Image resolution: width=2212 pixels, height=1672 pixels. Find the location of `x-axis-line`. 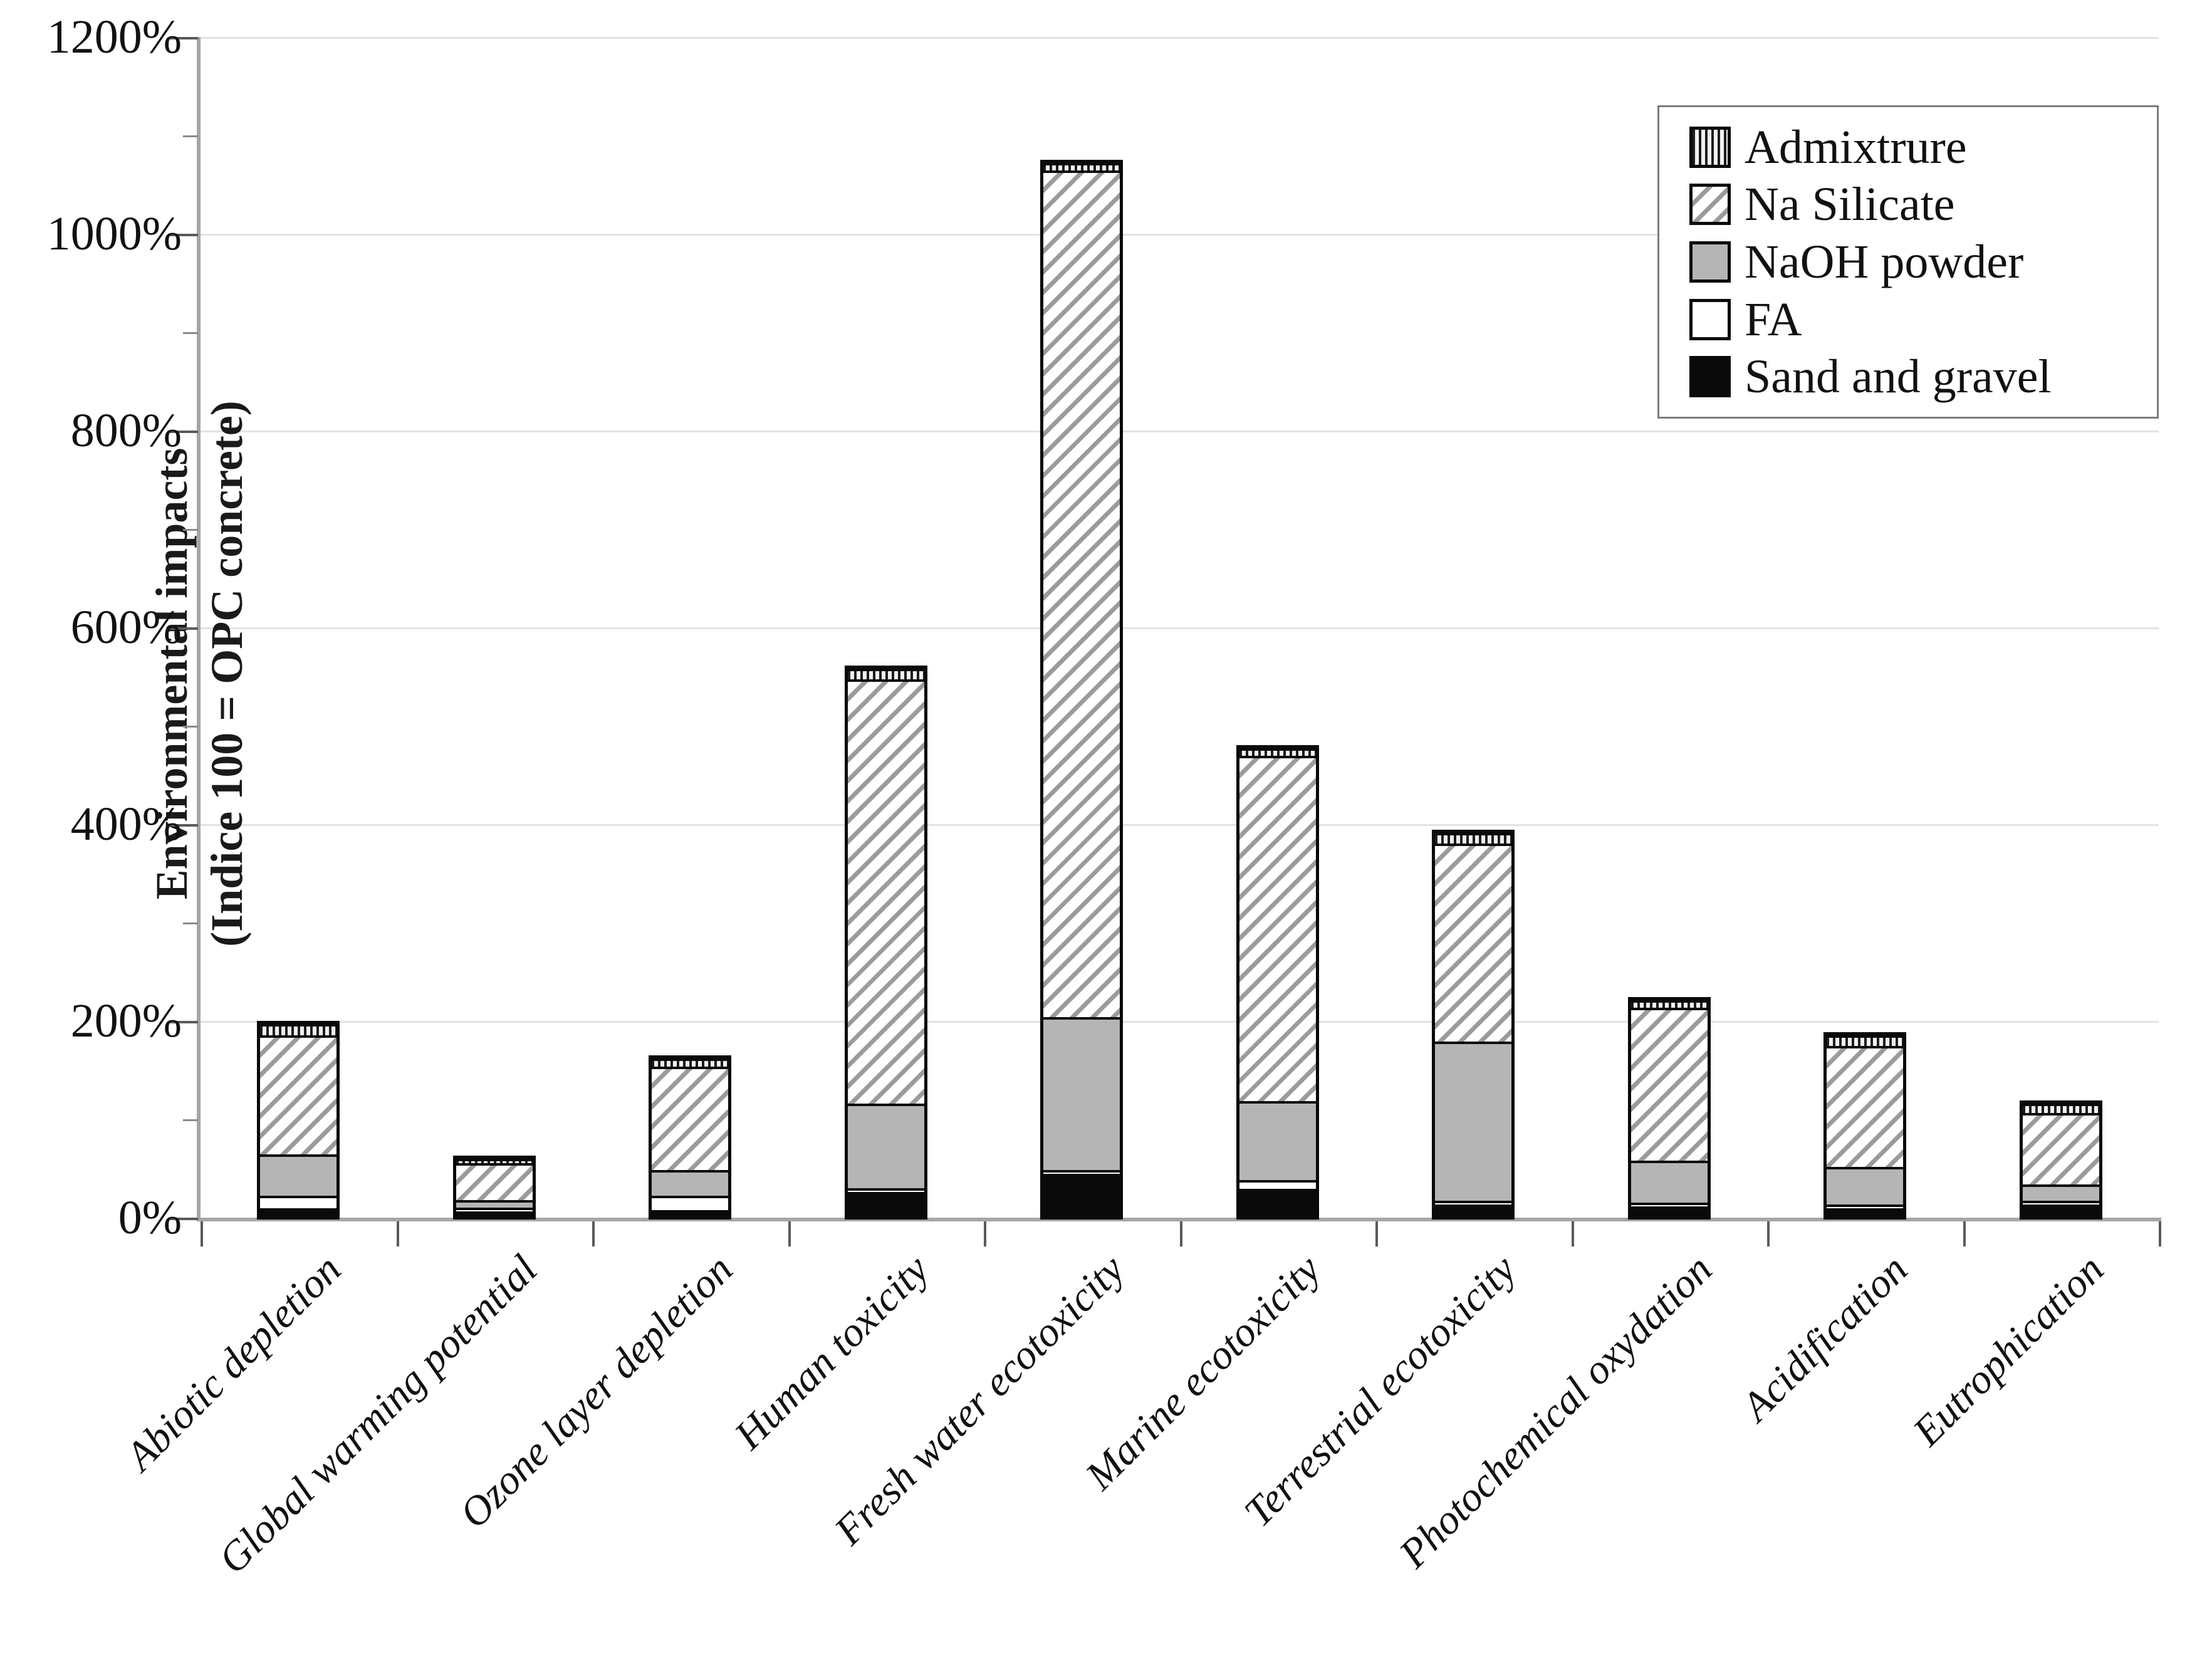

x-axis-line is located at coordinates (1179, 1219).